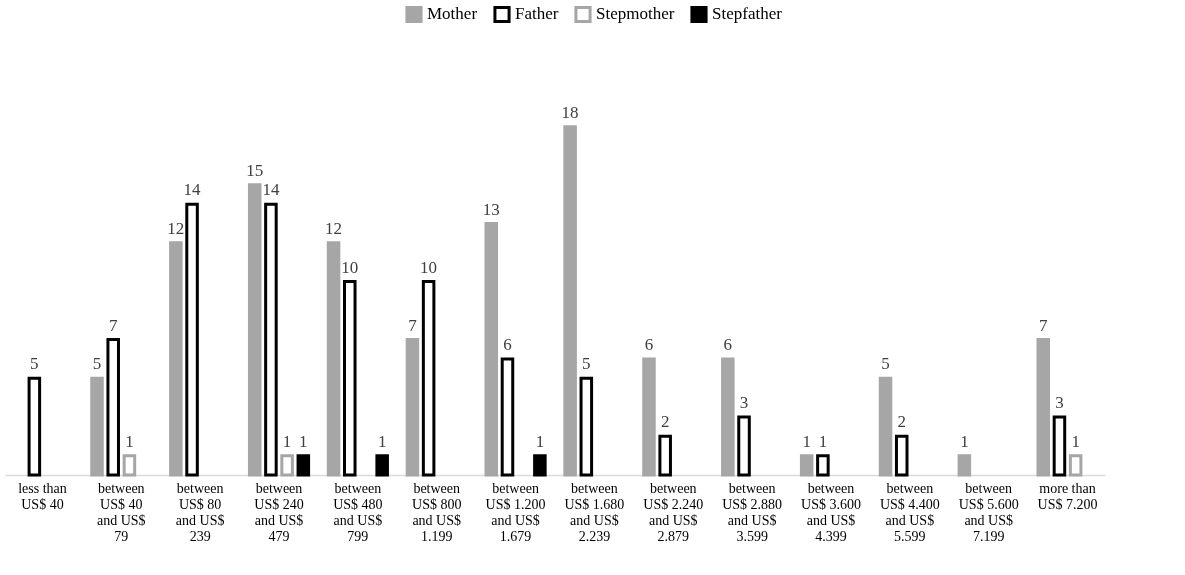  I want to click on x-tick-label: between US$ 480 and US$ 799, so click(358, 512).